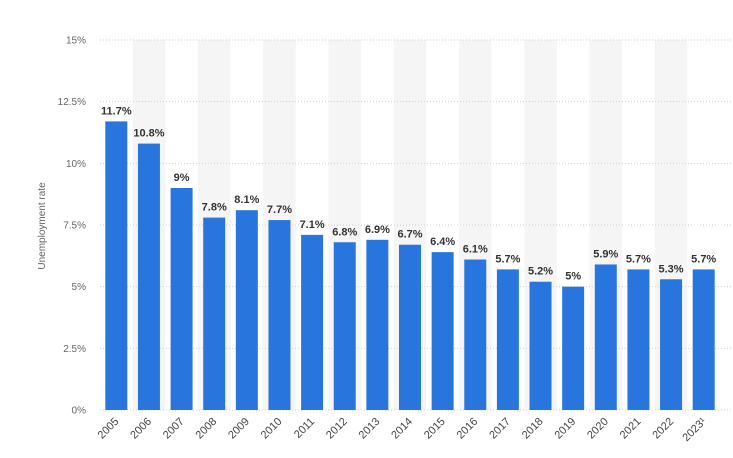 The height and width of the screenshot is (458, 733). Describe the element at coordinates (116, 266) in the screenshot. I see `bar-2005` at that location.